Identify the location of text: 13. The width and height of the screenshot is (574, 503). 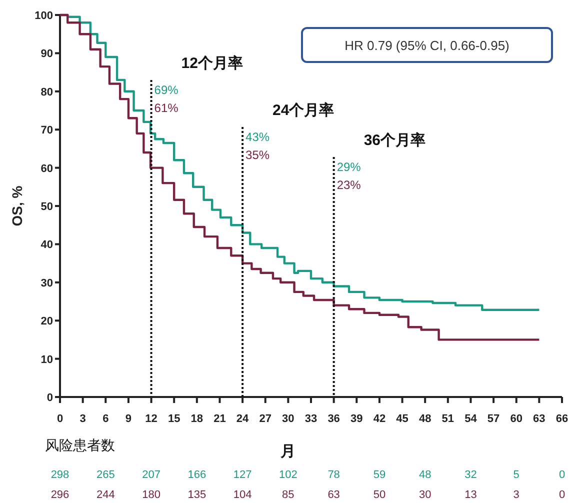
(470, 495).